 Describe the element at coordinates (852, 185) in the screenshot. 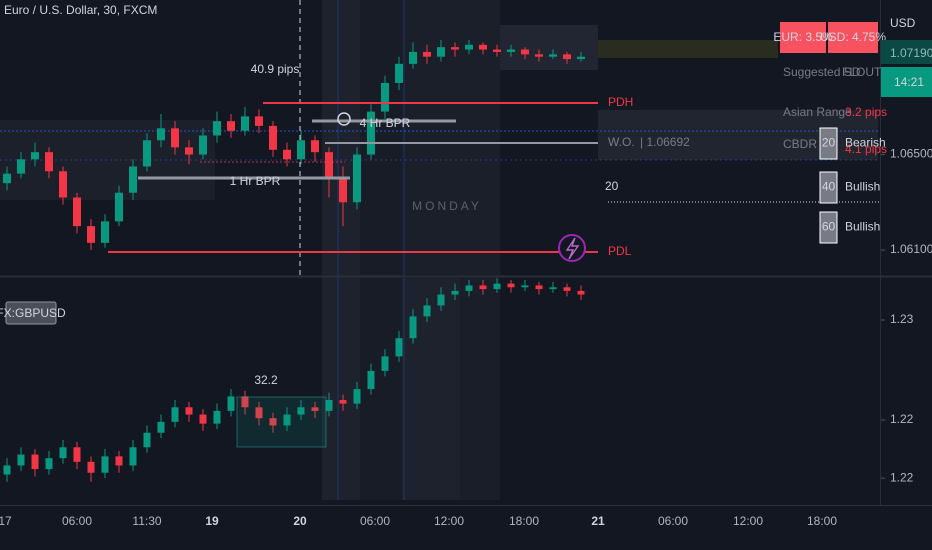

I see `bias-buttons: 20 Bearish 40 Bullish 60 Bullish` at that location.